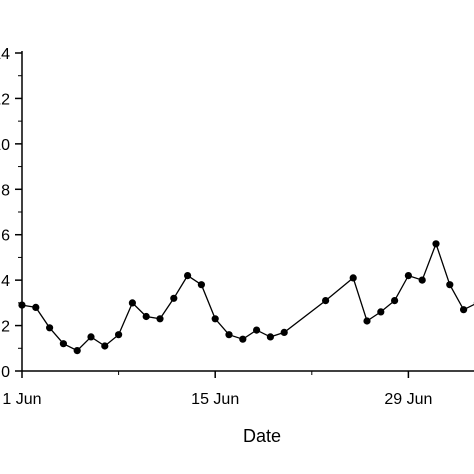  What do you see at coordinates (5, 236) in the screenshot?
I see `y-tick-label: 6` at bounding box center [5, 236].